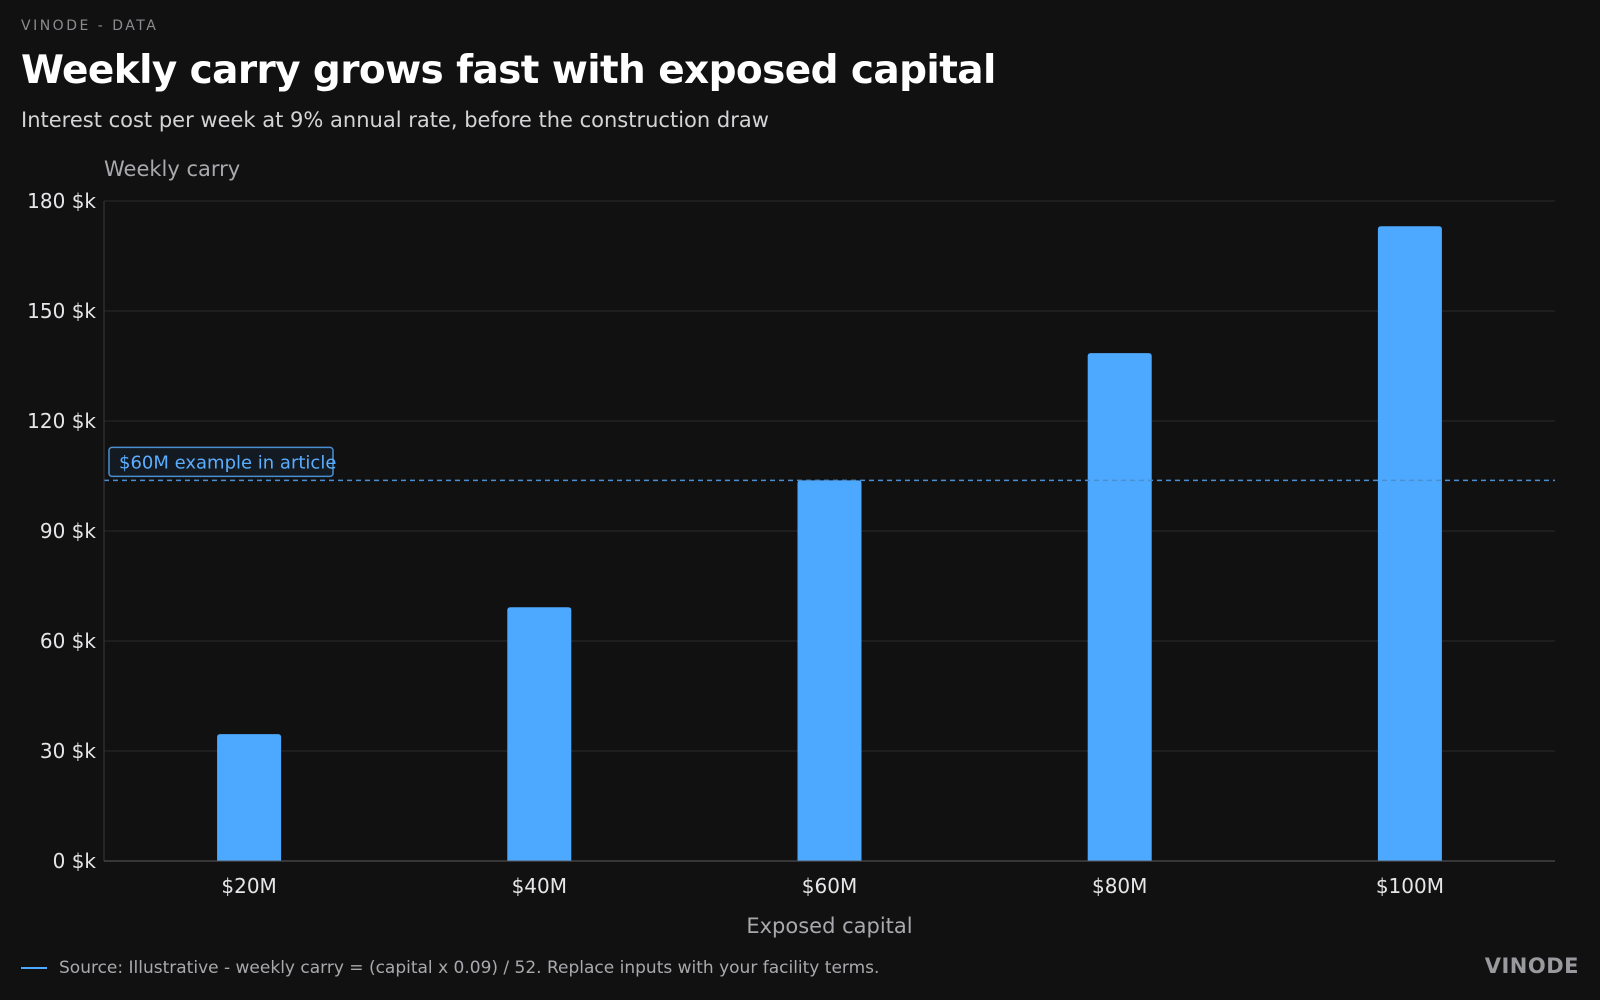 The image size is (1600, 1000). Describe the element at coordinates (1119, 886) in the screenshot. I see `x-tick-label: $80M` at that location.